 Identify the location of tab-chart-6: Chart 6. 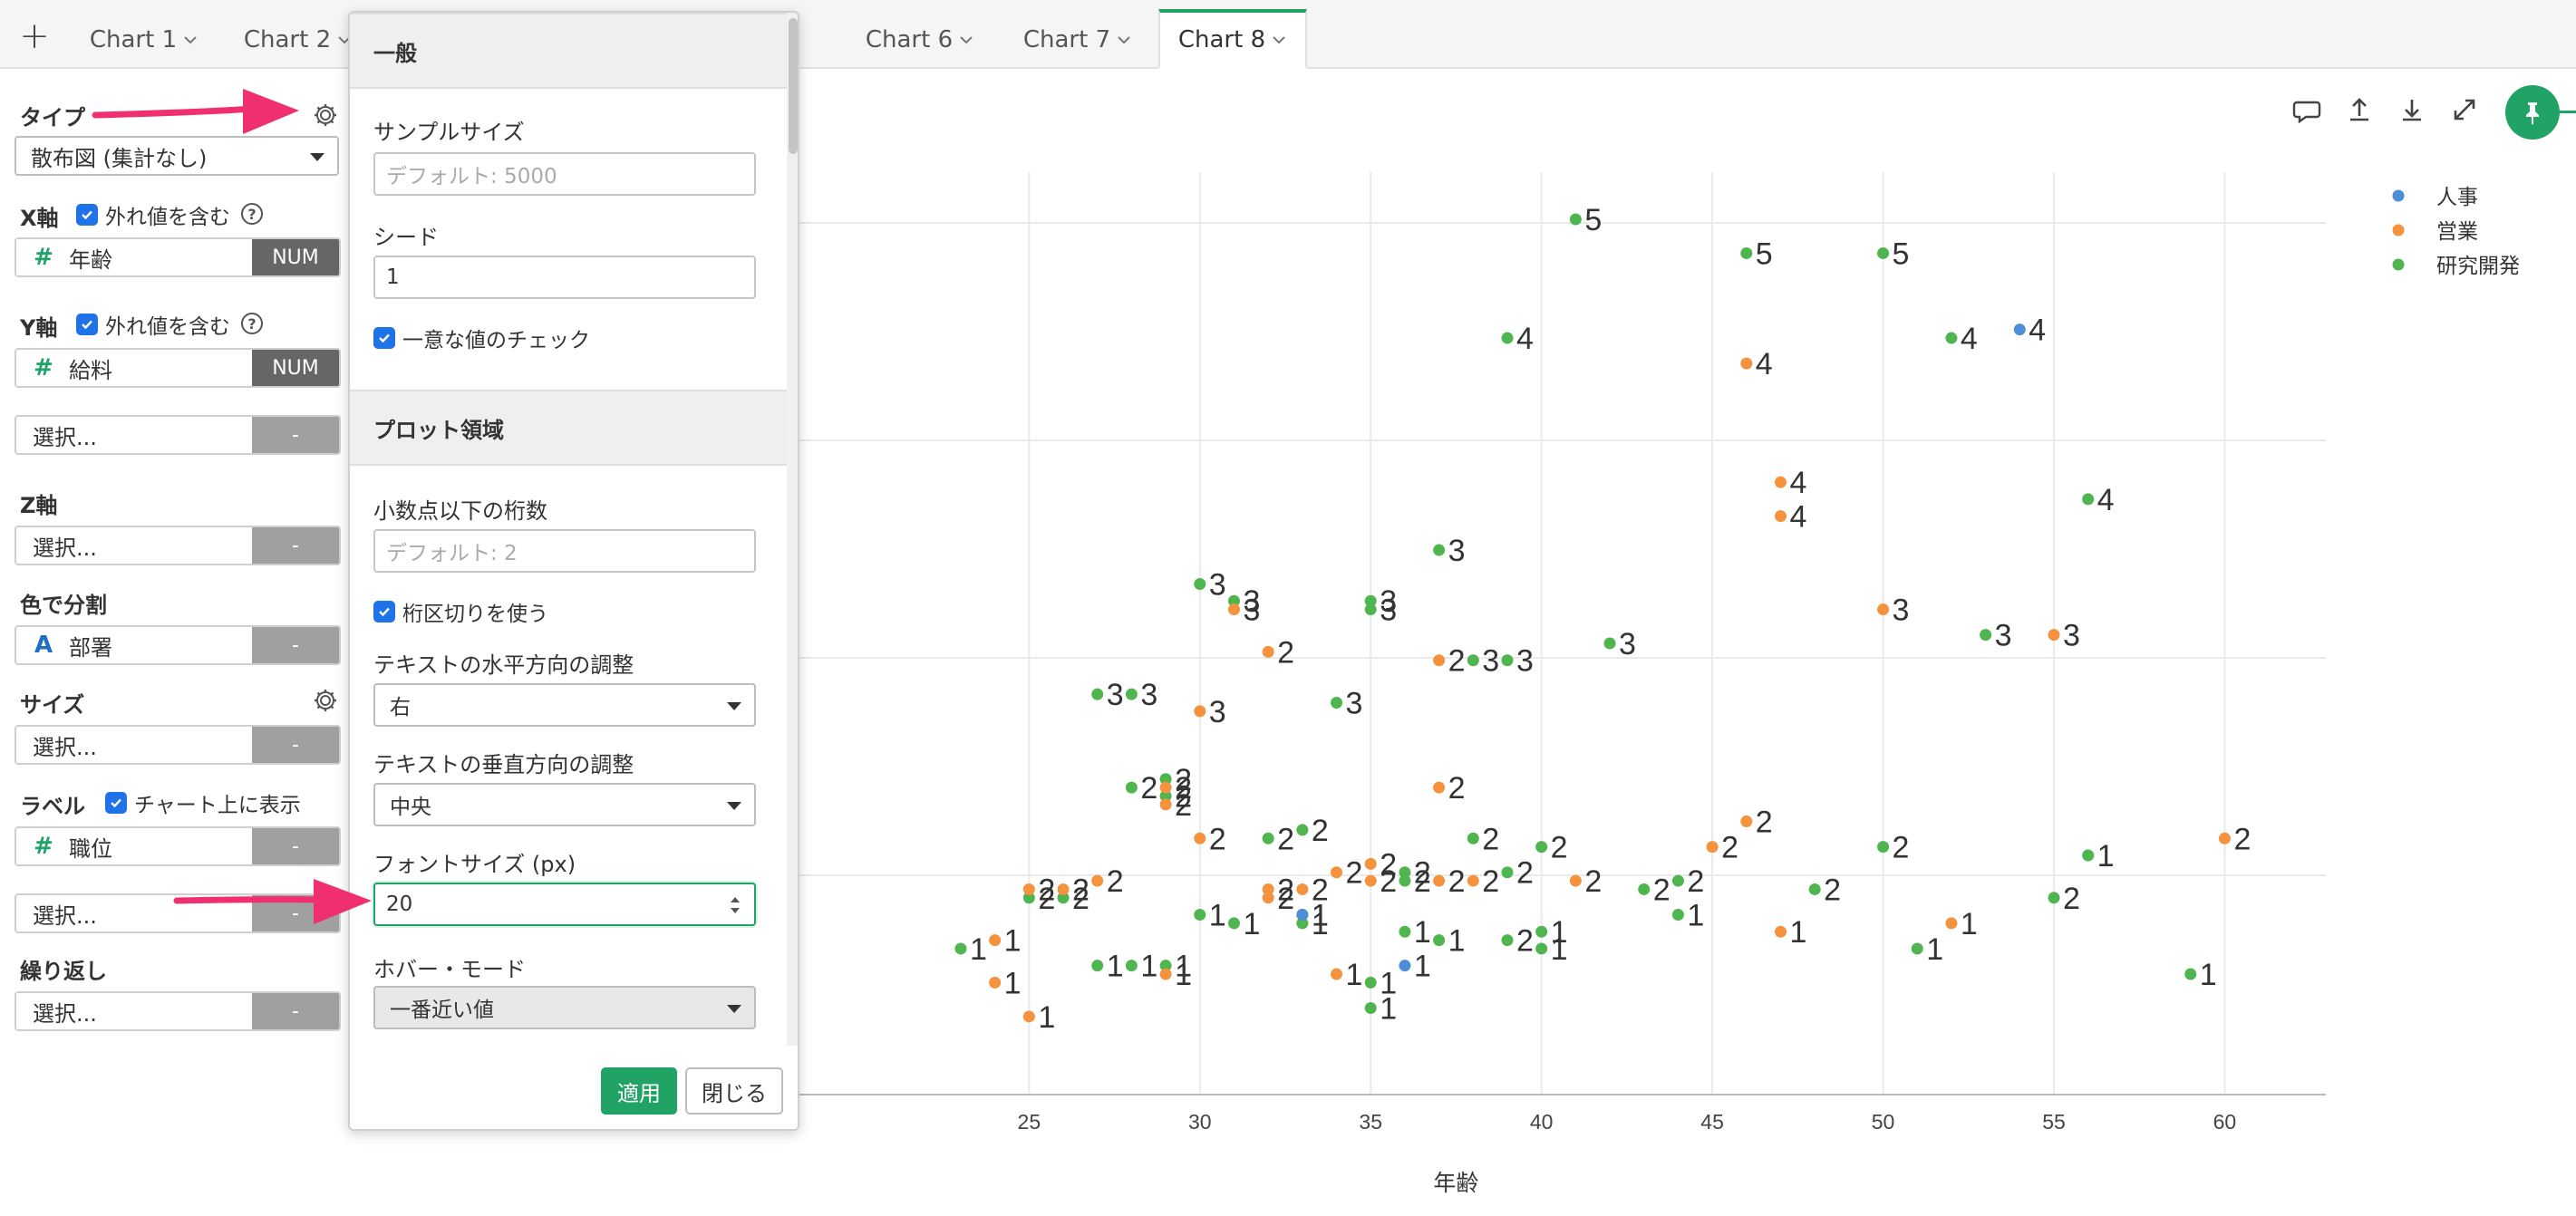
(920, 40).